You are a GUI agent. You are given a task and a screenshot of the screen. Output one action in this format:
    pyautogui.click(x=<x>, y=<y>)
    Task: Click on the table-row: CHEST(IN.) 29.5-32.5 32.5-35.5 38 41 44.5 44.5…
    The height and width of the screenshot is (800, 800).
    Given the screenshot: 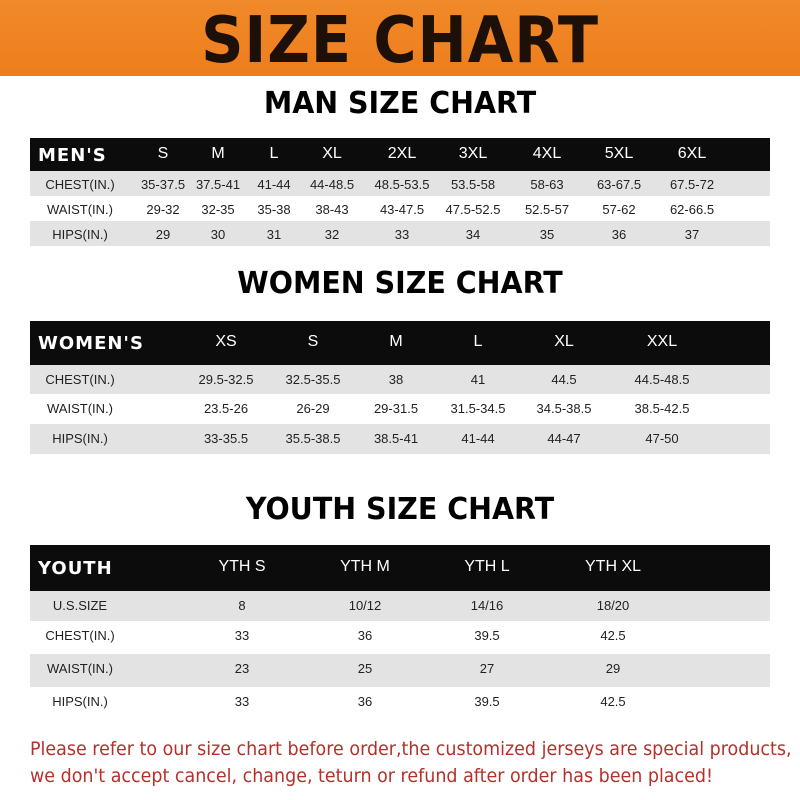 What is the action you would take?
    pyautogui.click(x=400, y=379)
    